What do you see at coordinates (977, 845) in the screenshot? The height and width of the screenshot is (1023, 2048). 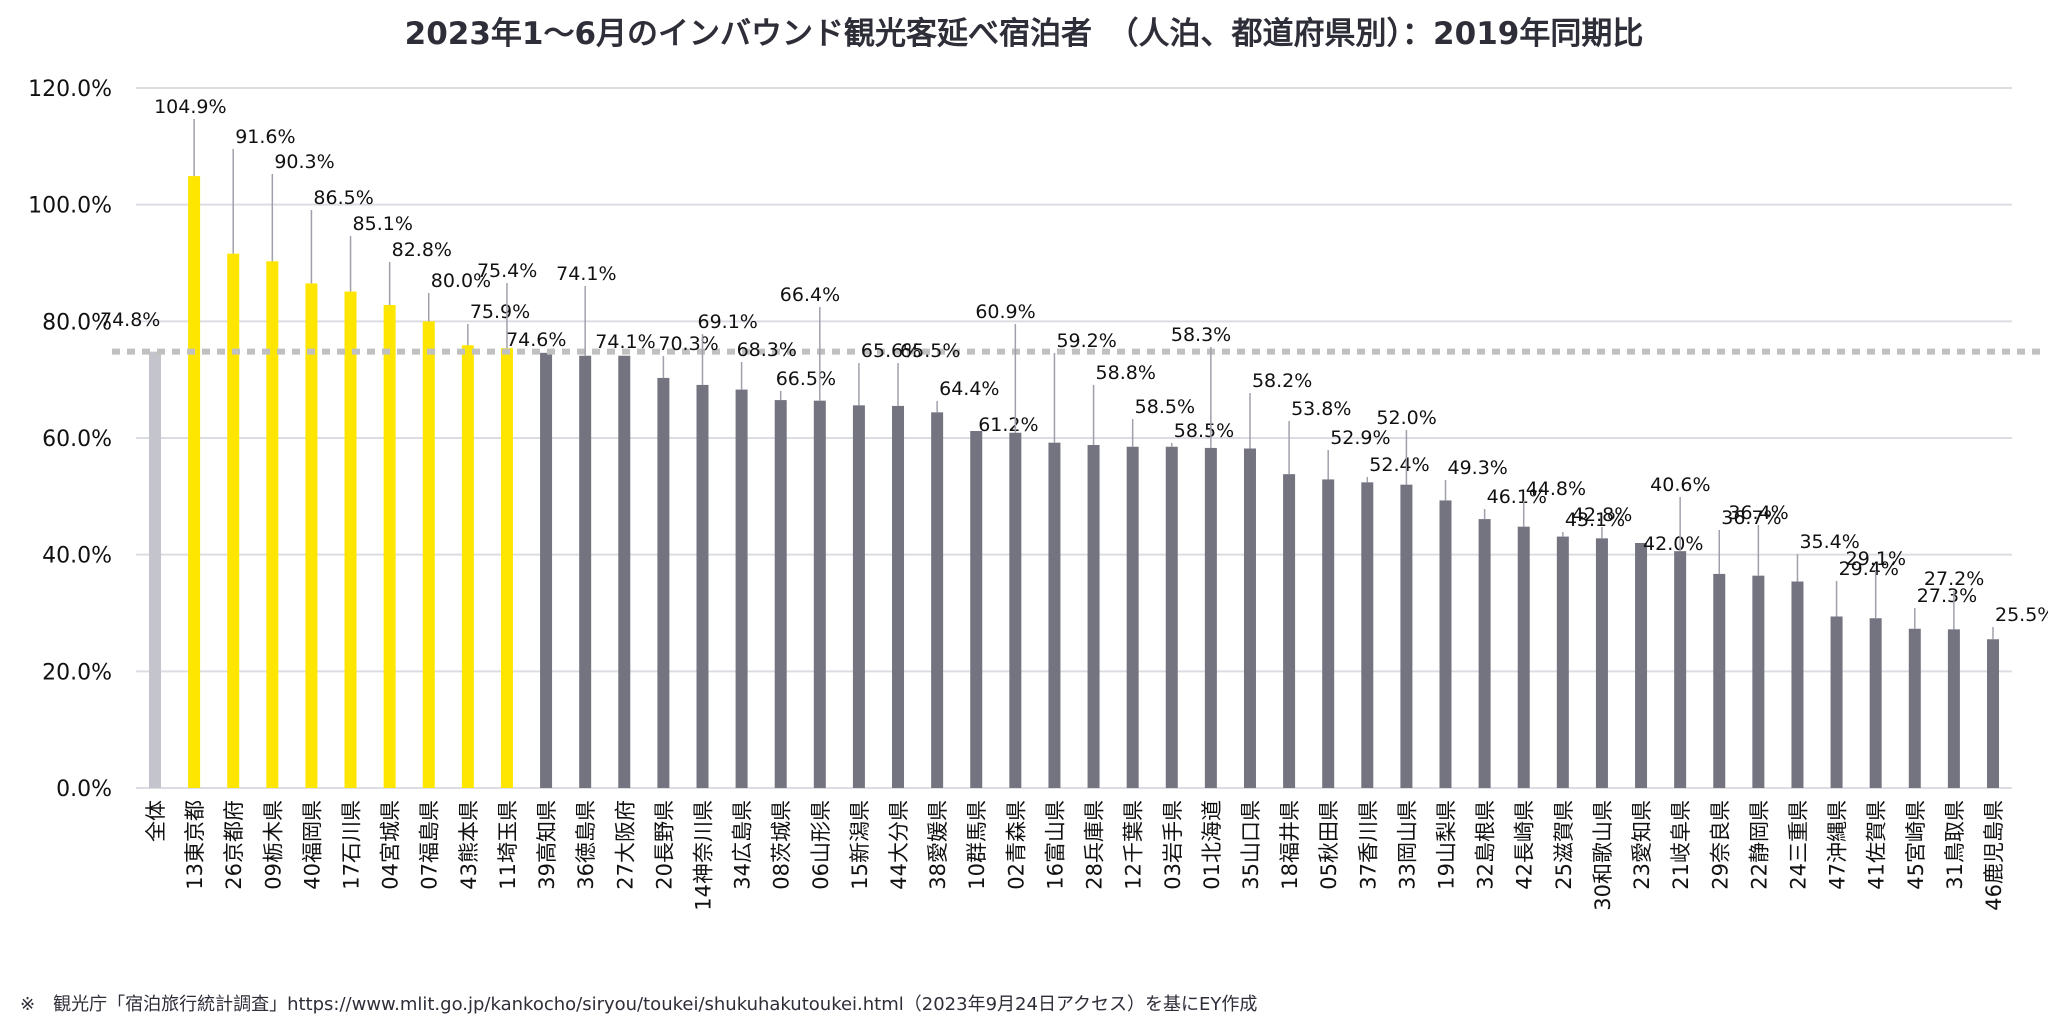 I see `x-tick-label: 10群馬県` at bounding box center [977, 845].